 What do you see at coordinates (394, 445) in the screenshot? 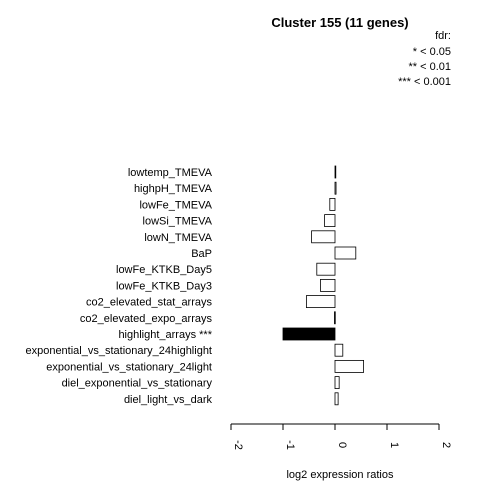
I see `x-tick-label-4: 1` at bounding box center [394, 445].